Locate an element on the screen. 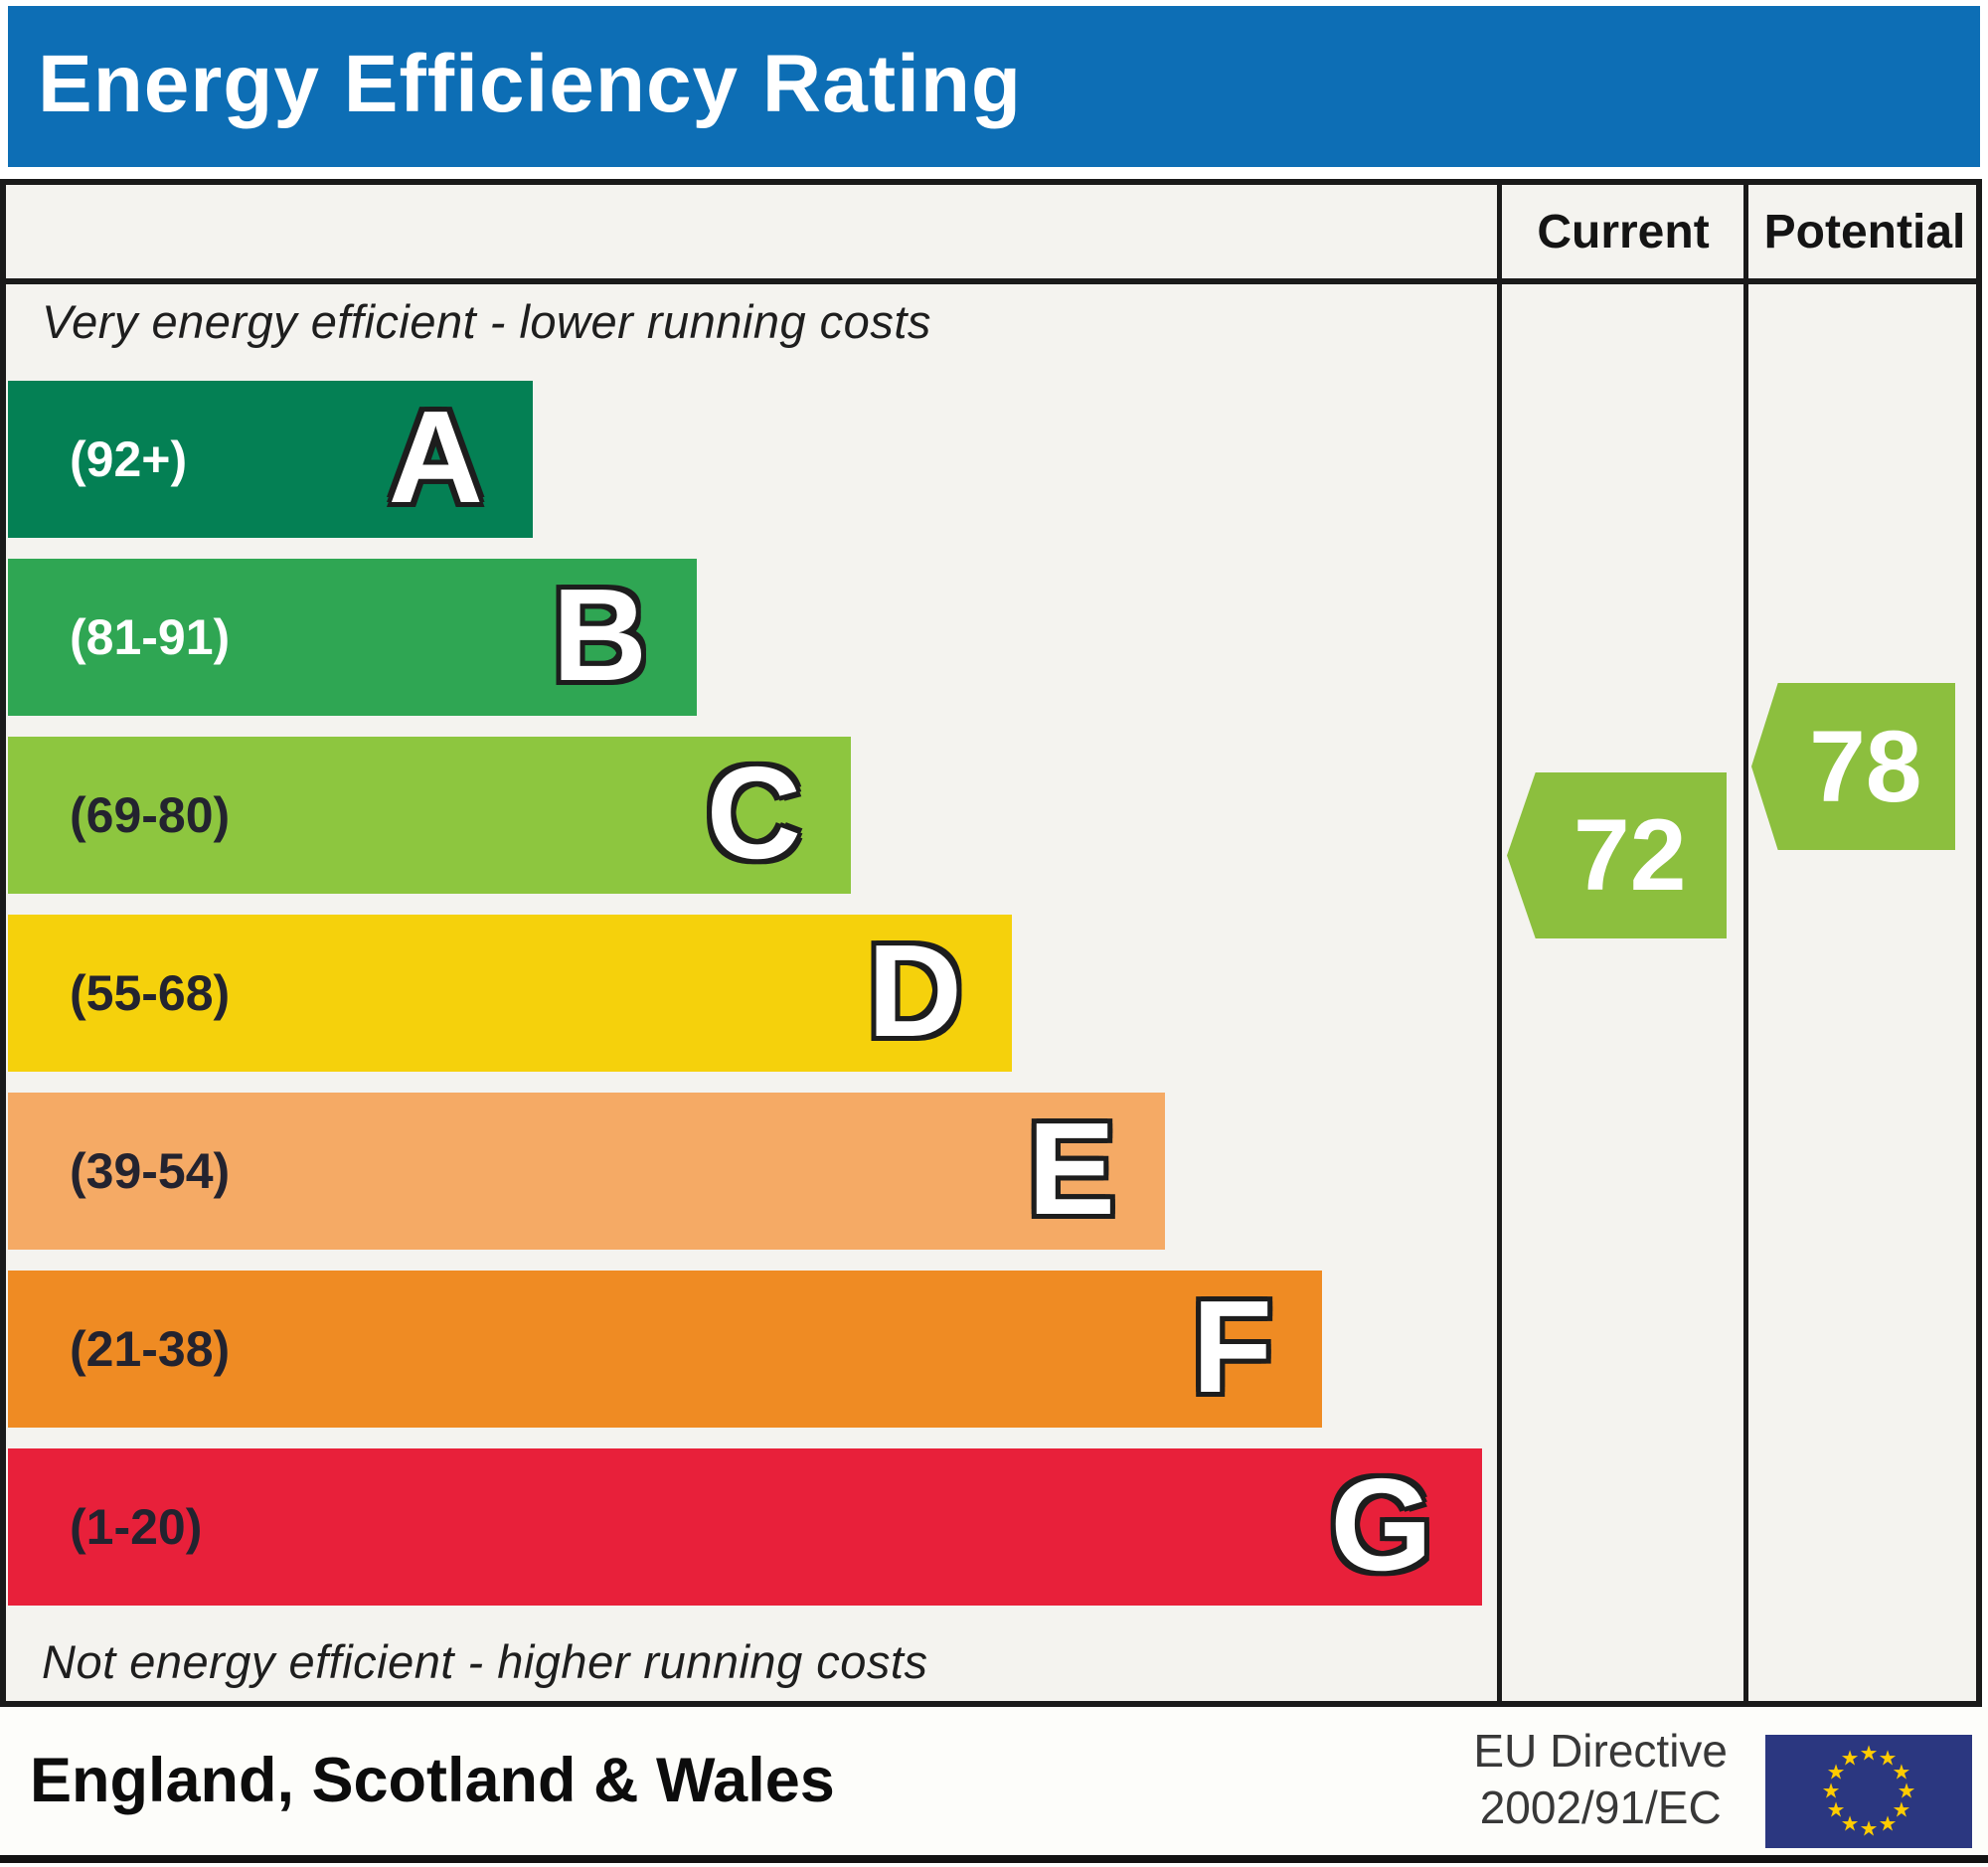 This screenshot has height=1867, width=1988. potential-rating-arrow: 78 is located at coordinates (1853, 766).